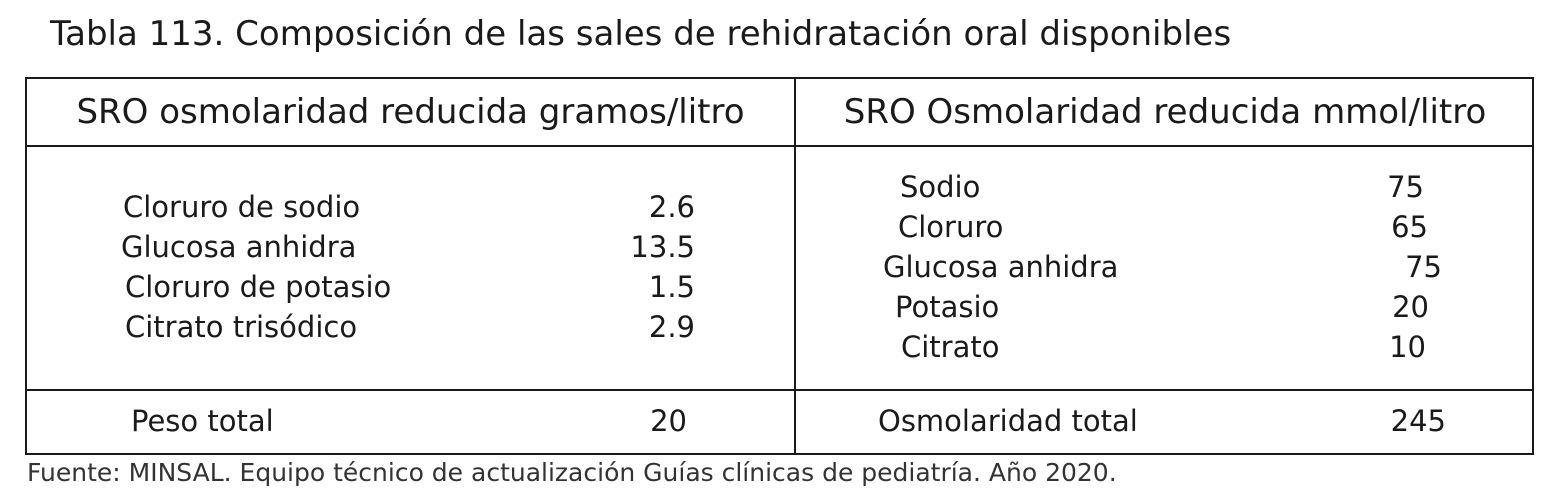  I want to click on right-row-label: Potasio, so click(947, 307).